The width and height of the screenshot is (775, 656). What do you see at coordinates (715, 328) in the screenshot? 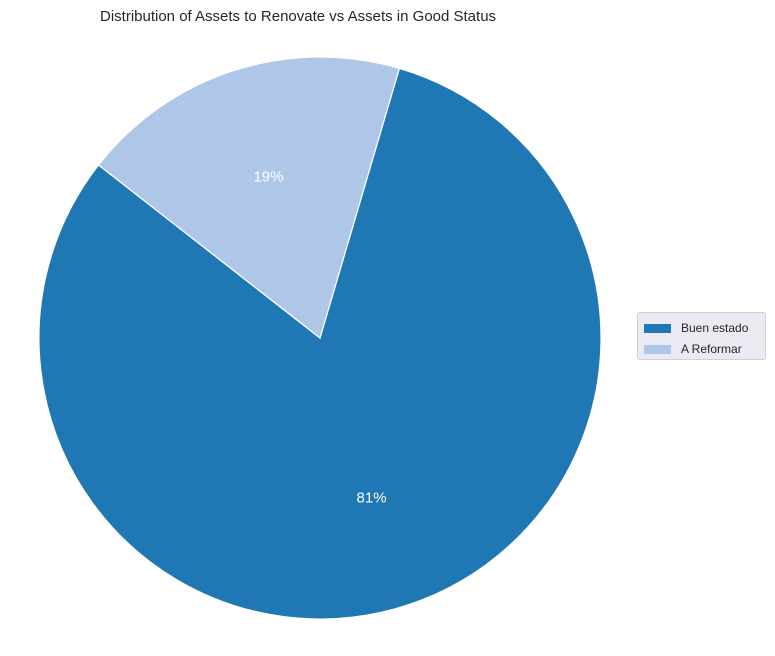
I see `legend-label-buen-estado: Buen estado` at bounding box center [715, 328].